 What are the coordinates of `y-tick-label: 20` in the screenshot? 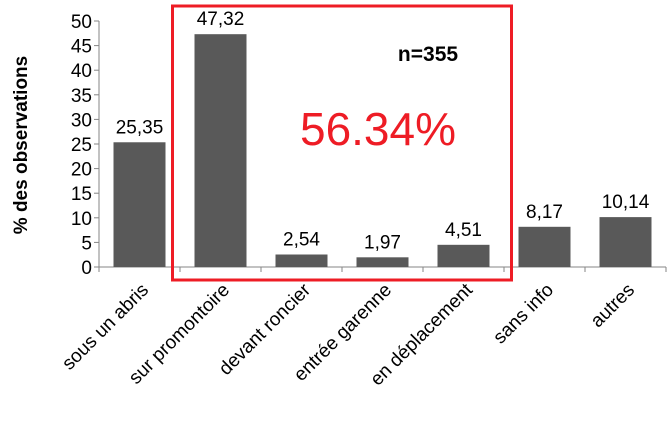 It's located at (81, 170).